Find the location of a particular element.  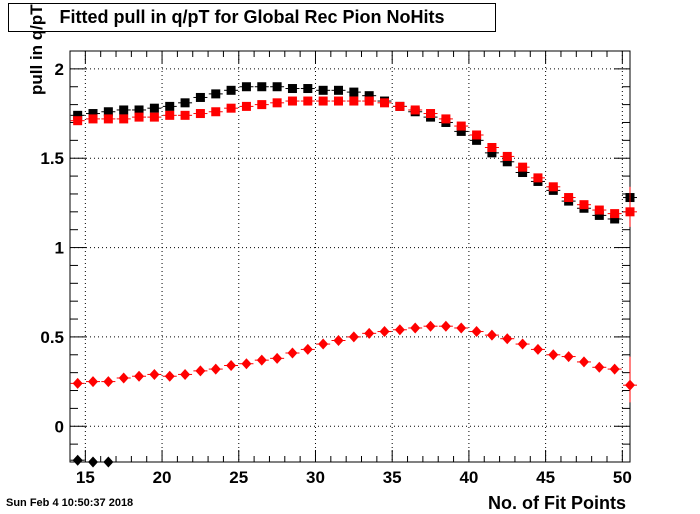

y-tick-label: 1 is located at coordinates (59, 248).